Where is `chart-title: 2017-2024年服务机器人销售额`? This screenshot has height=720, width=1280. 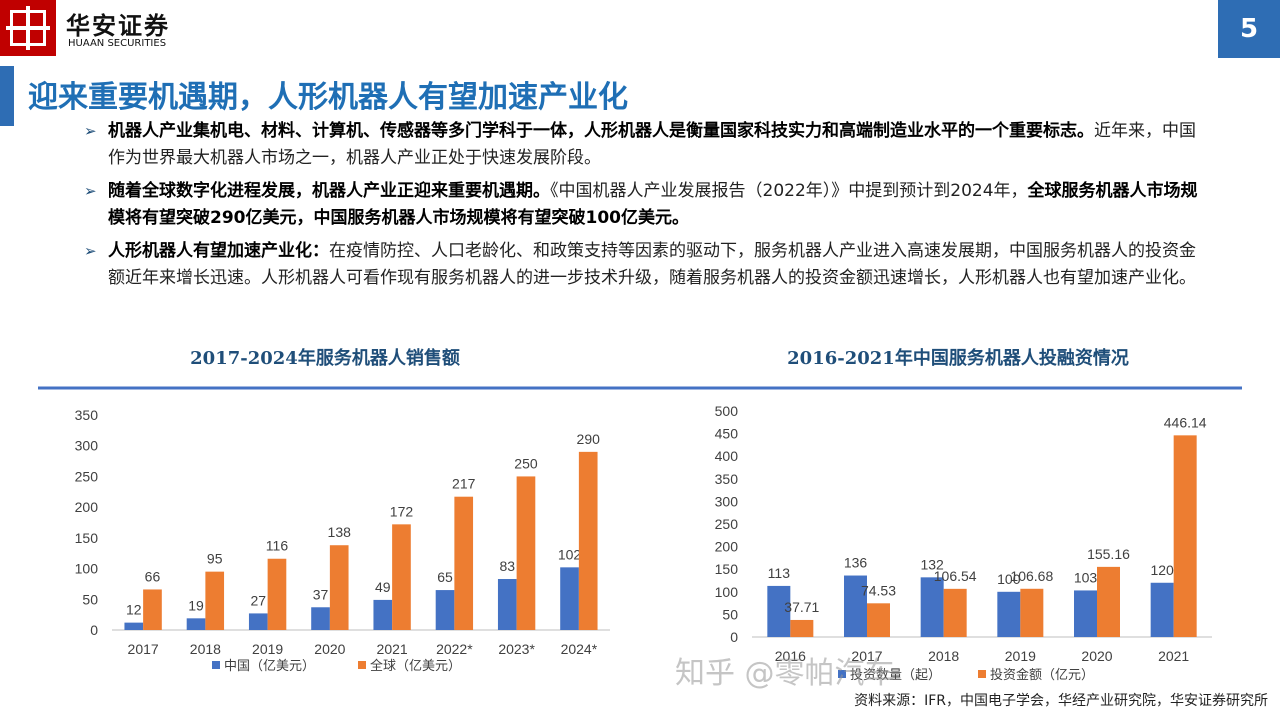
chart-title: 2017-2024年服务机器人销售额 is located at coordinates (325, 358).